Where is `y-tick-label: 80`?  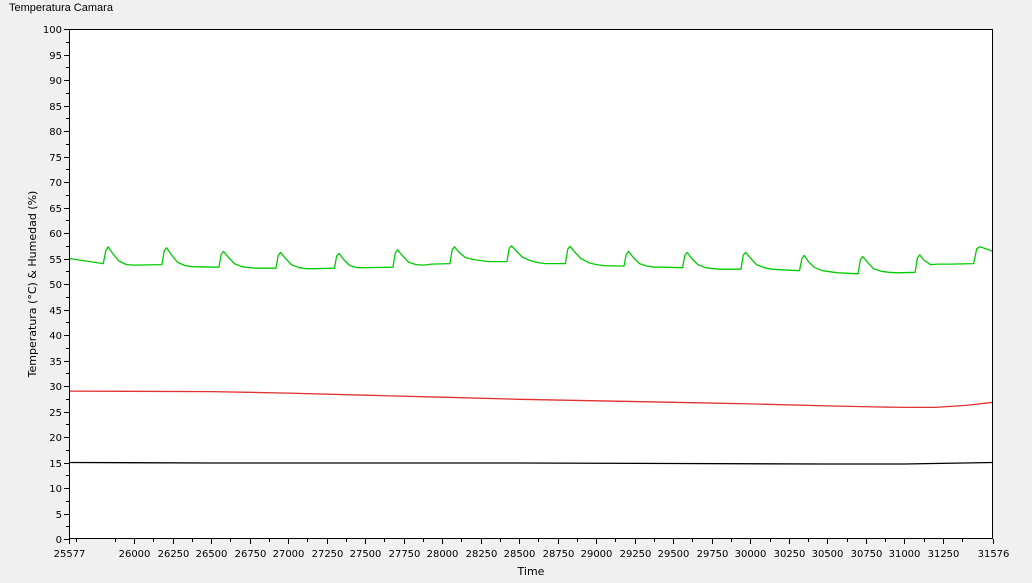 y-tick-label: 80 is located at coordinates (55, 132).